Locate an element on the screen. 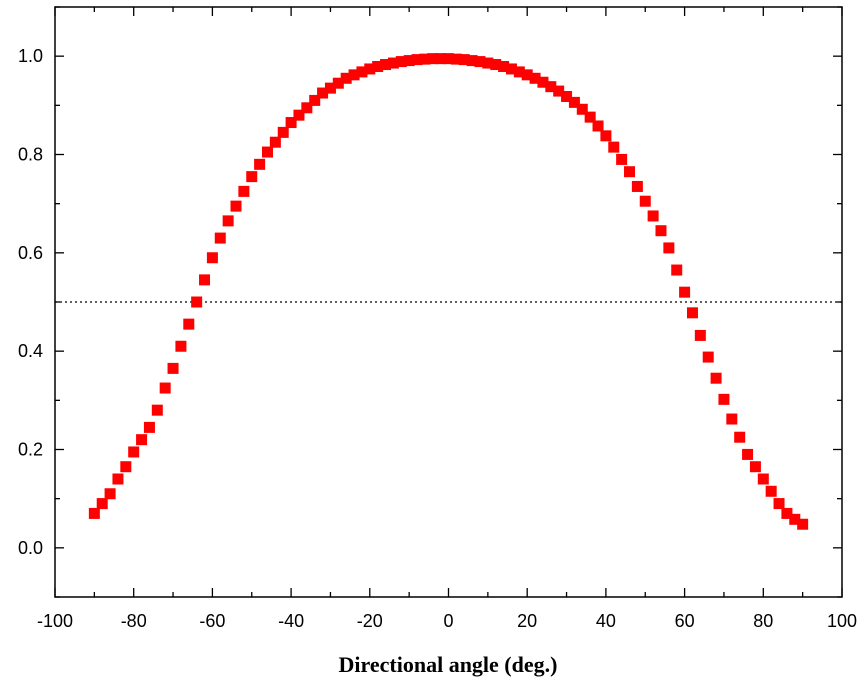 This screenshot has height=684, width=867. x-tick-label: 0 is located at coordinates (448, 621).